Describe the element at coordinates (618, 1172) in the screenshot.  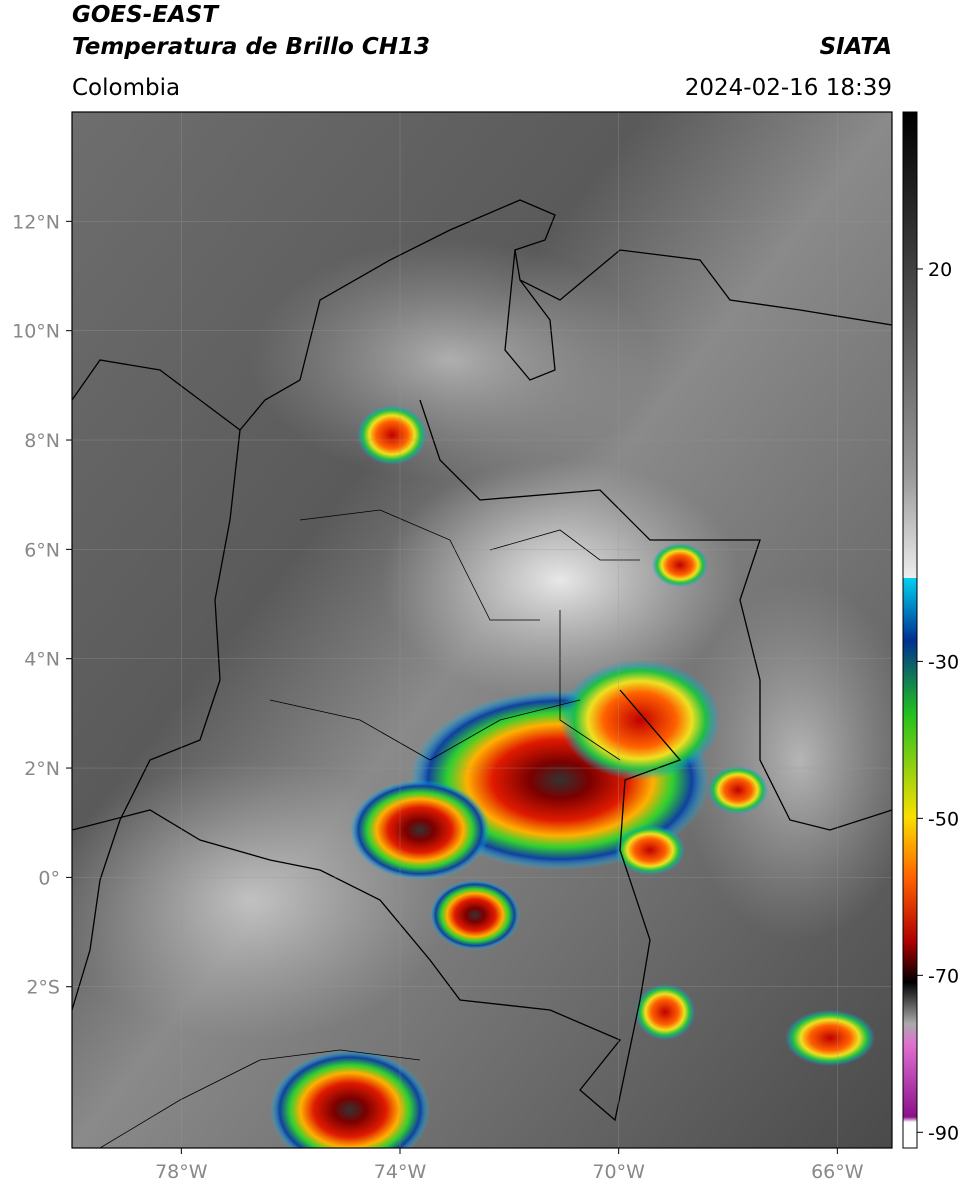
I see `x-tick-label: 70°W` at that location.